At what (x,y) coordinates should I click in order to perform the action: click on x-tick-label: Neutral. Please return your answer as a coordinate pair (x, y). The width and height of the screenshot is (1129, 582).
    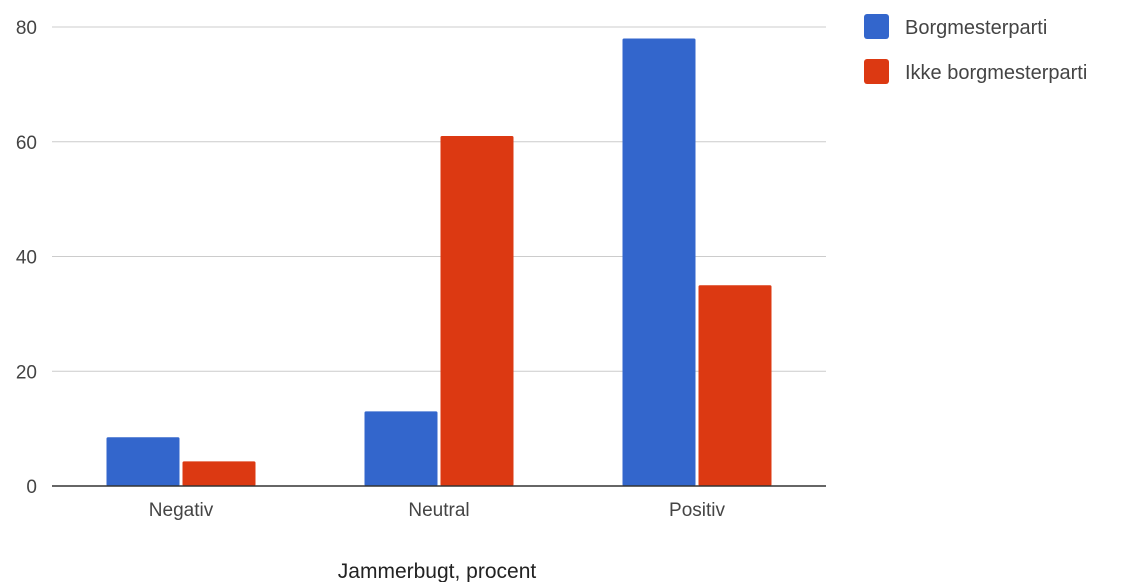
    Looking at the image, I should click on (438, 510).